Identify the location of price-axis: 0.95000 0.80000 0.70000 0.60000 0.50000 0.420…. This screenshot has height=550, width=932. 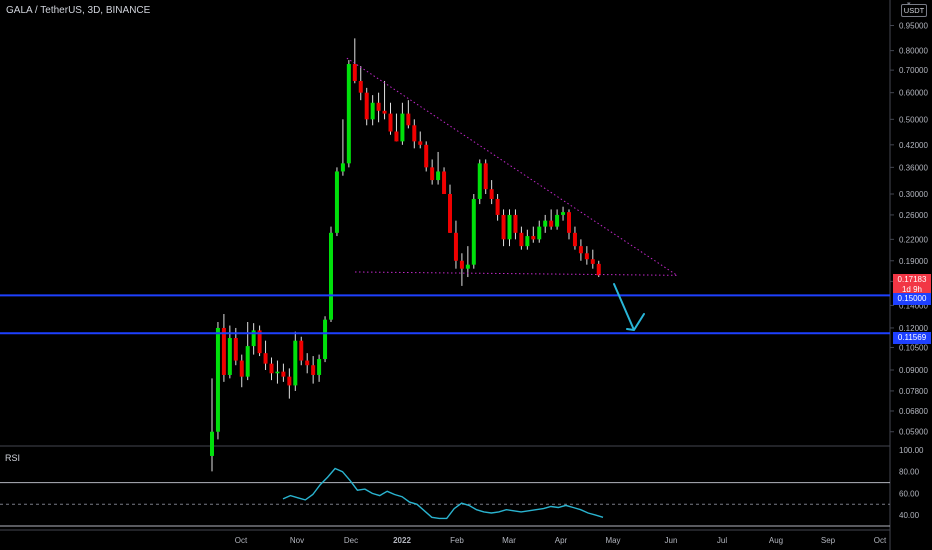
(909, 229).